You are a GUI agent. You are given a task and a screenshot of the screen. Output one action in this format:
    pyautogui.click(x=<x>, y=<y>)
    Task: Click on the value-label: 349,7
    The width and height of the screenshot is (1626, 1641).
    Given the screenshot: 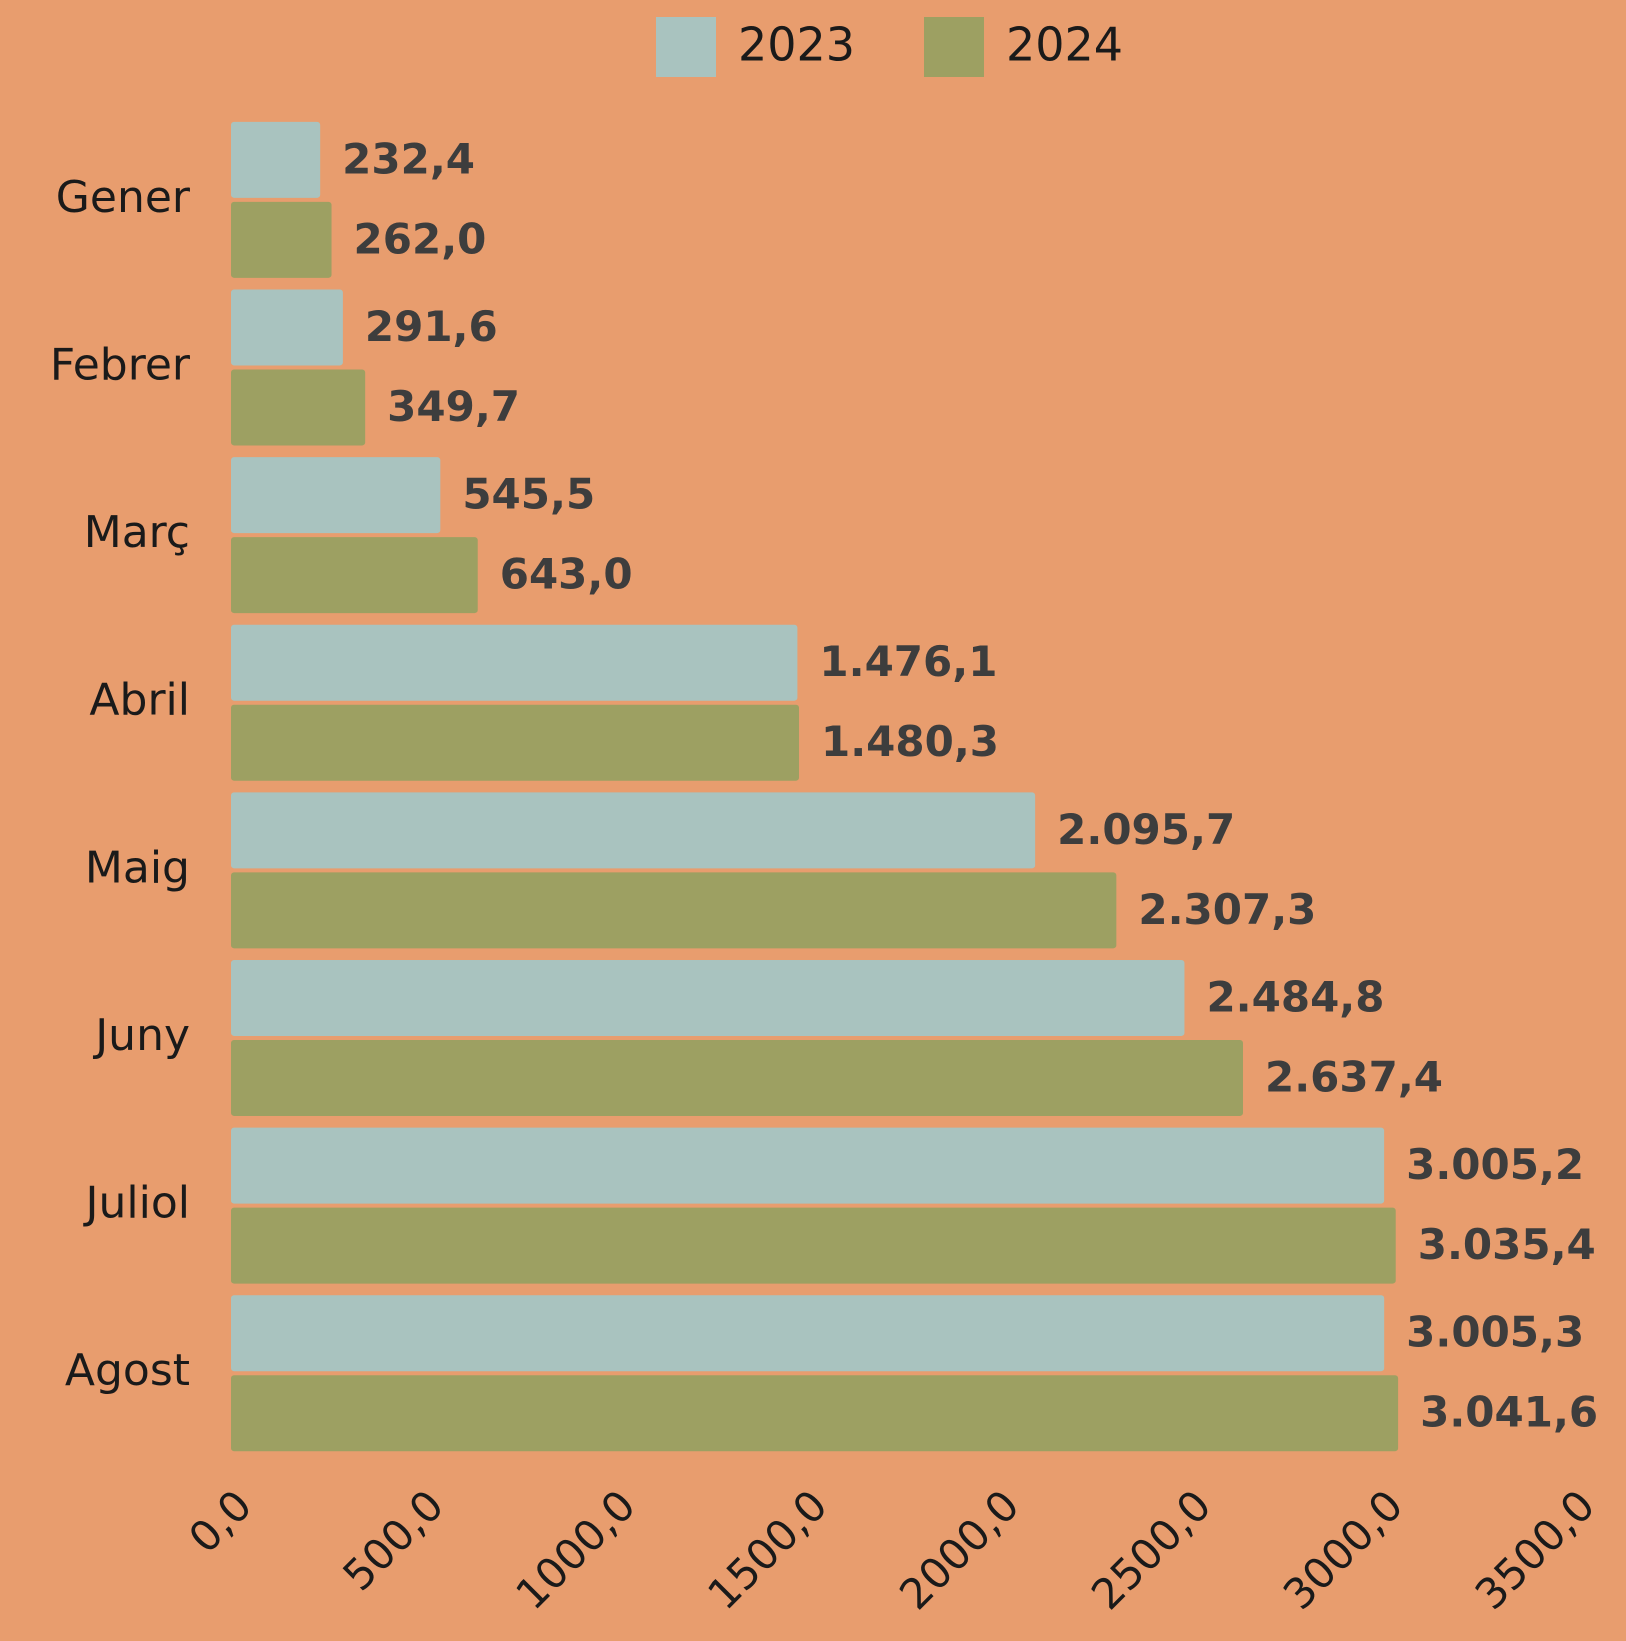 What is the action you would take?
    pyautogui.click(x=453, y=406)
    